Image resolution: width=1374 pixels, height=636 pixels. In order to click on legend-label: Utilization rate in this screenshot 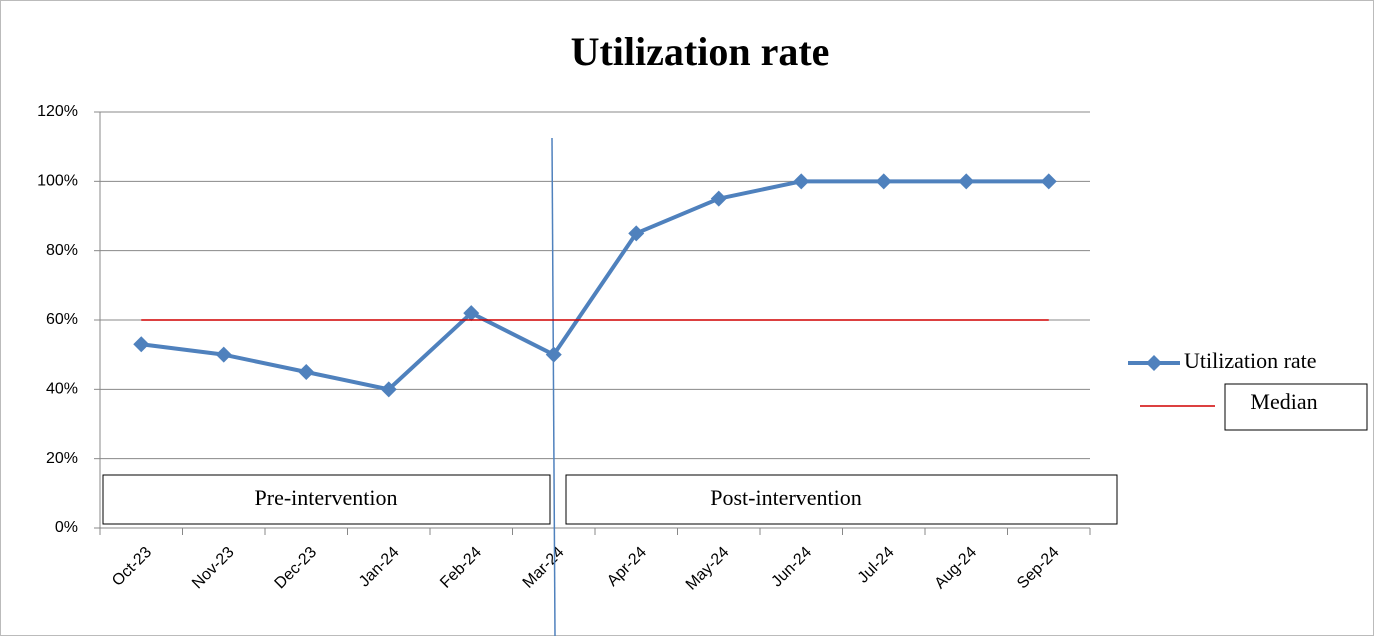, I will do `click(1250, 360)`.